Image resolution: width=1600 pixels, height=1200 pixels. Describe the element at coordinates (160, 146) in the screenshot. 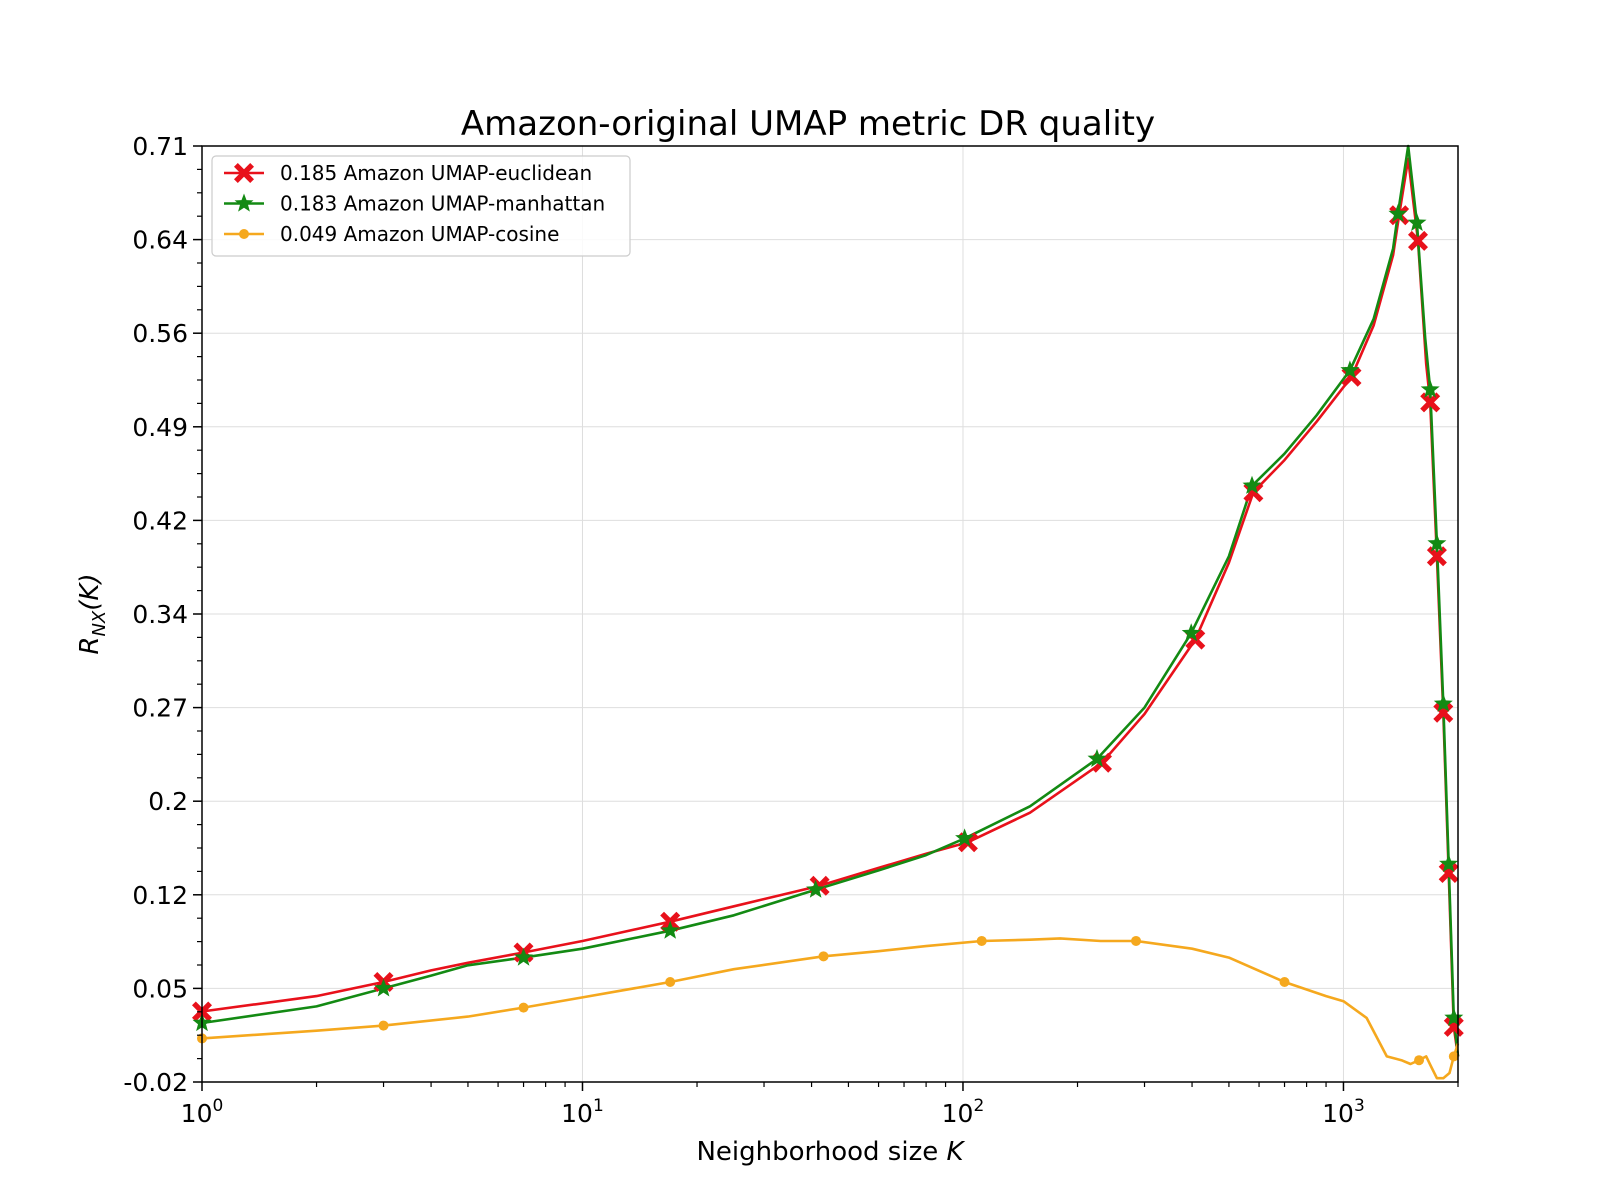

I see `y-tick-label: 0.71` at that location.